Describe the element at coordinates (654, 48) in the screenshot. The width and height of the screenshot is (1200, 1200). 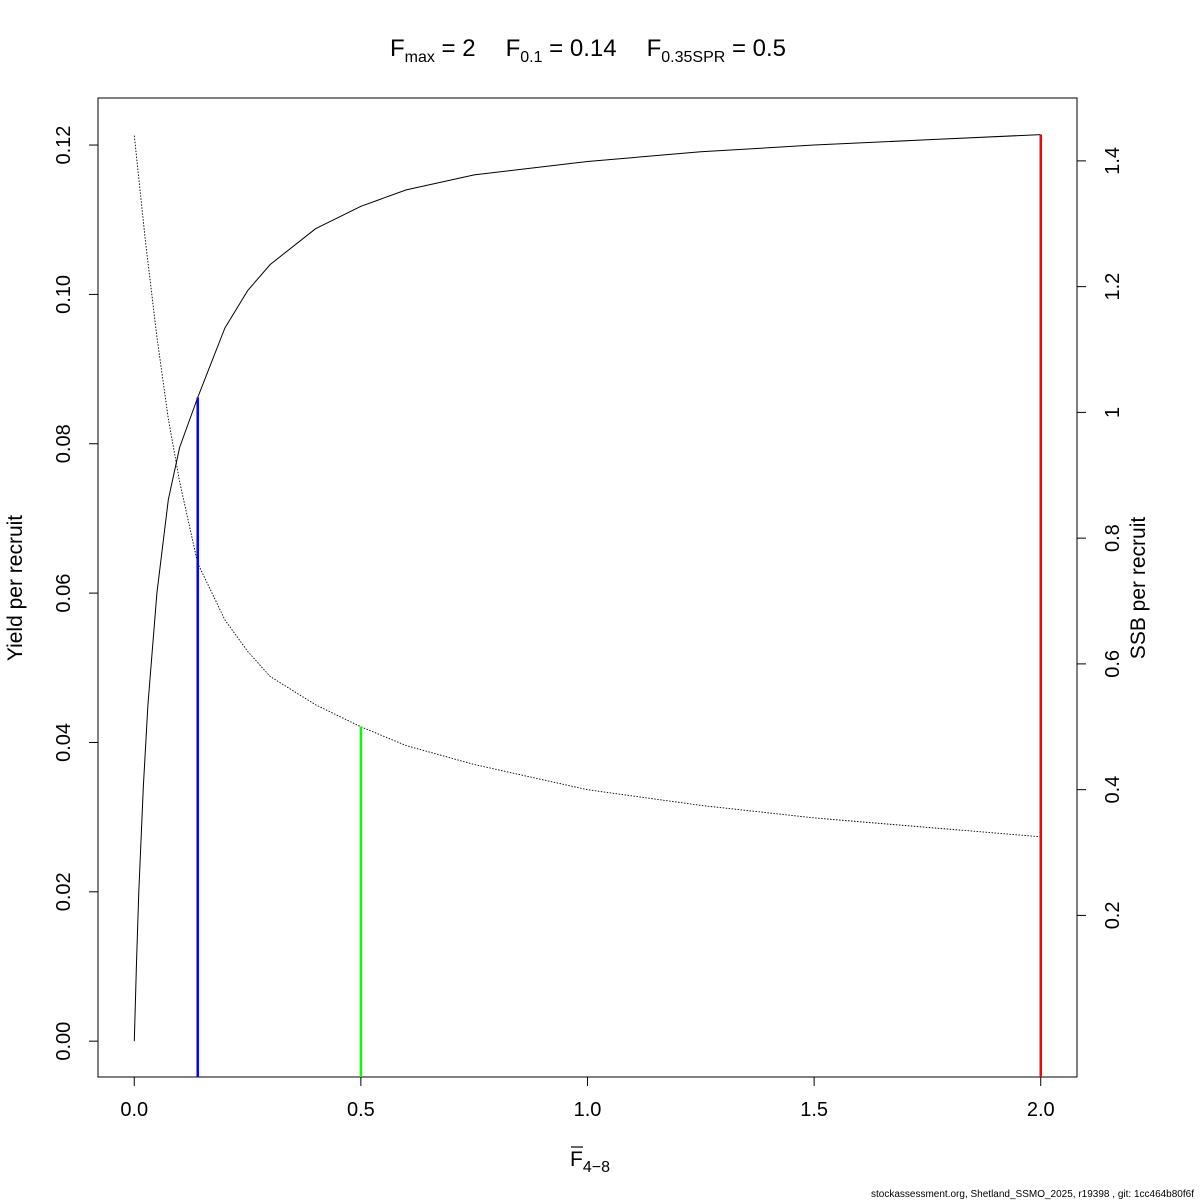
I see `title-fspr-symbol: F` at that location.